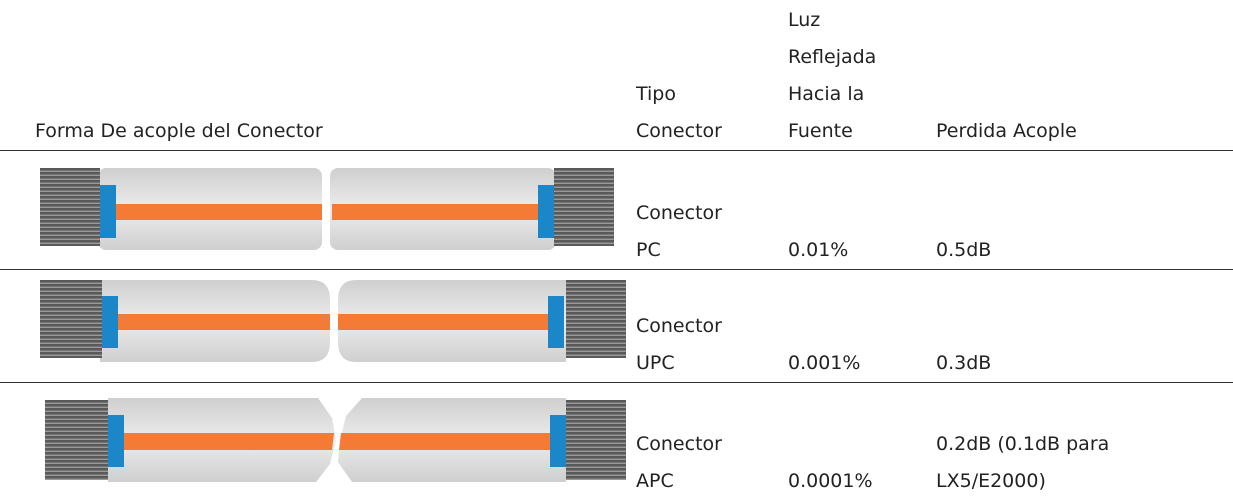 The width and height of the screenshot is (1233, 500). What do you see at coordinates (327, 209) in the screenshot?
I see `connector-pc` at bounding box center [327, 209].